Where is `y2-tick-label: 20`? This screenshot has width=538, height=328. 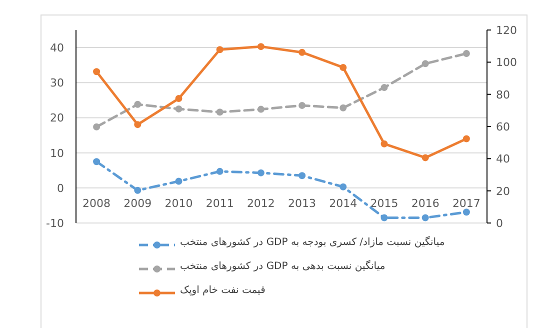 y2-tick-label: 20 is located at coordinates (503, 191).